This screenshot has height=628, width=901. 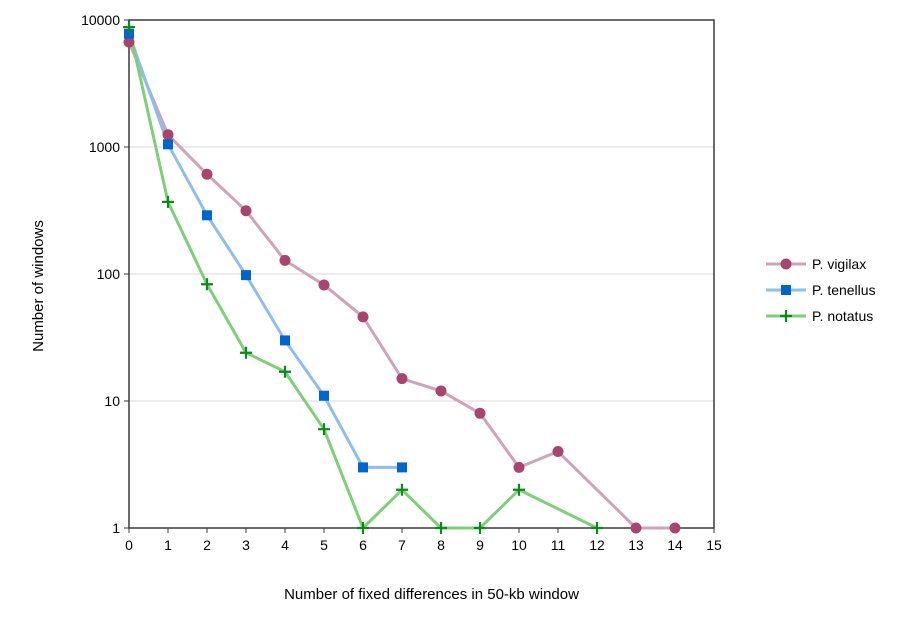 What do you see at coordinates (675, 545) in the screenshot?
I see `x-tick-label: 14` at bounding box center [675, 545].